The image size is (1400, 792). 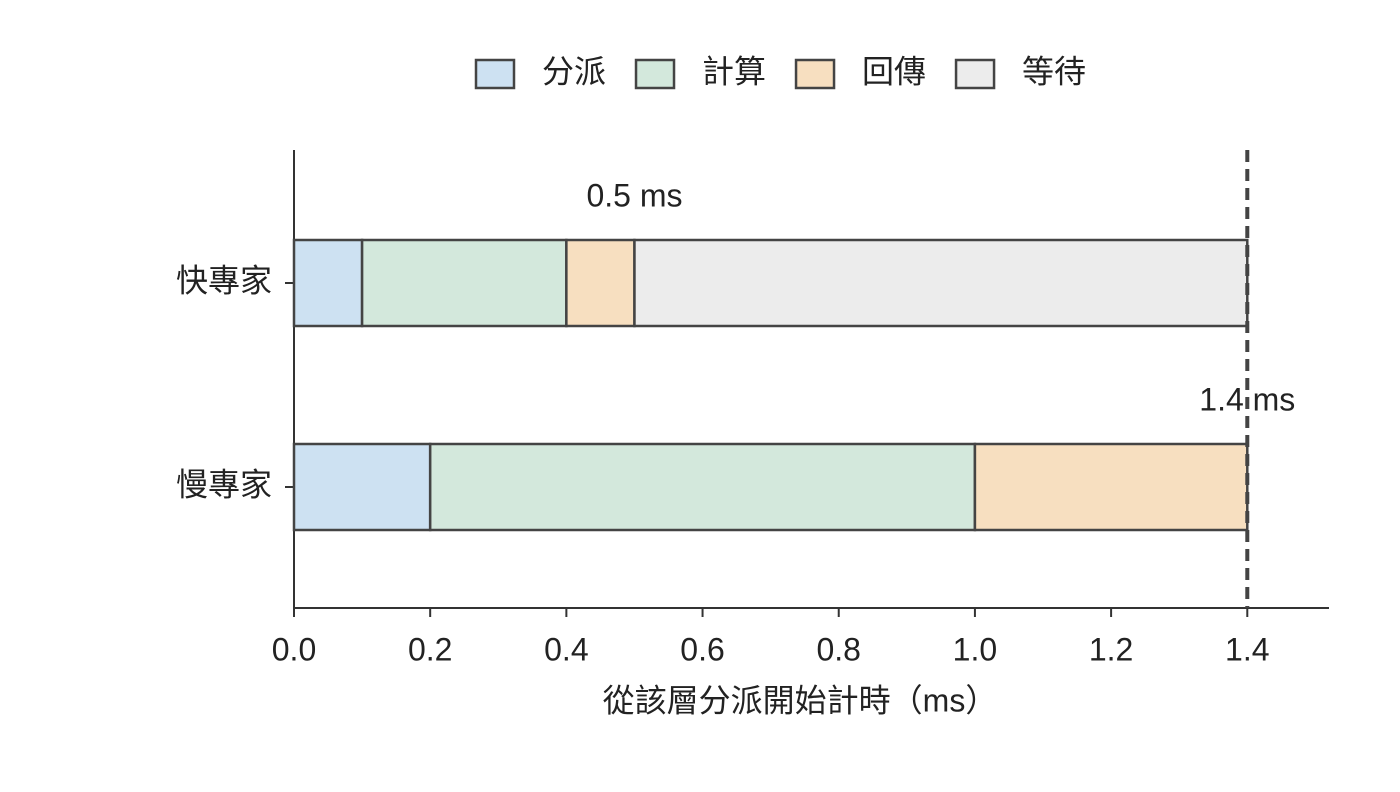 What do you see at coordinates (224, 484) in the screenshot?
I see `y-tick-label: 慢專家` at bounding box center [224, 484].